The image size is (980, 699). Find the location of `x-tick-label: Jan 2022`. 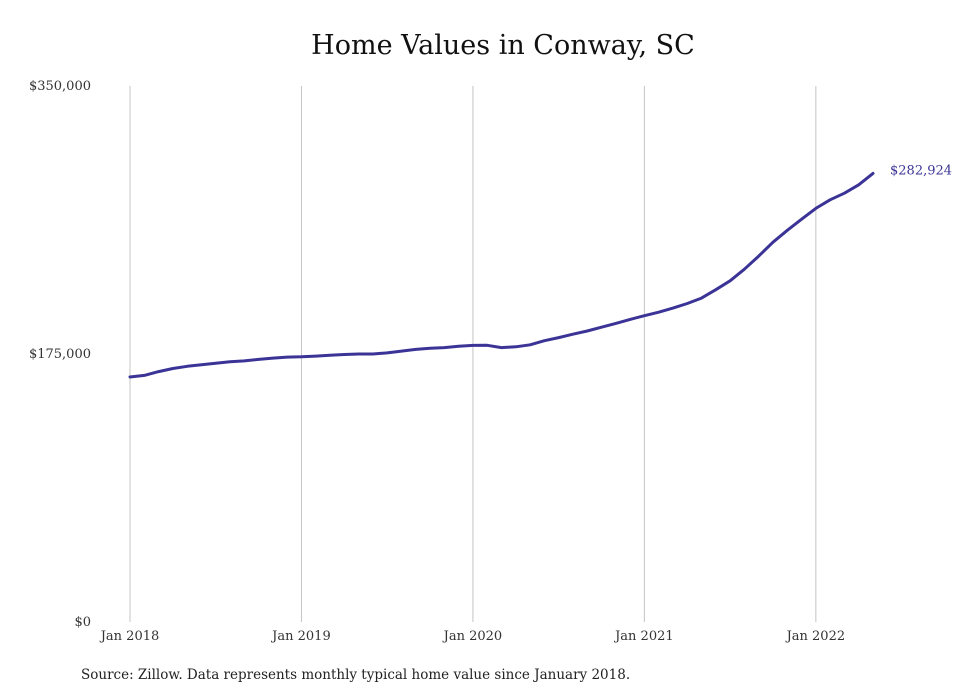

x-tick-label: Jan 2022 is located at coordinates (815, 636).